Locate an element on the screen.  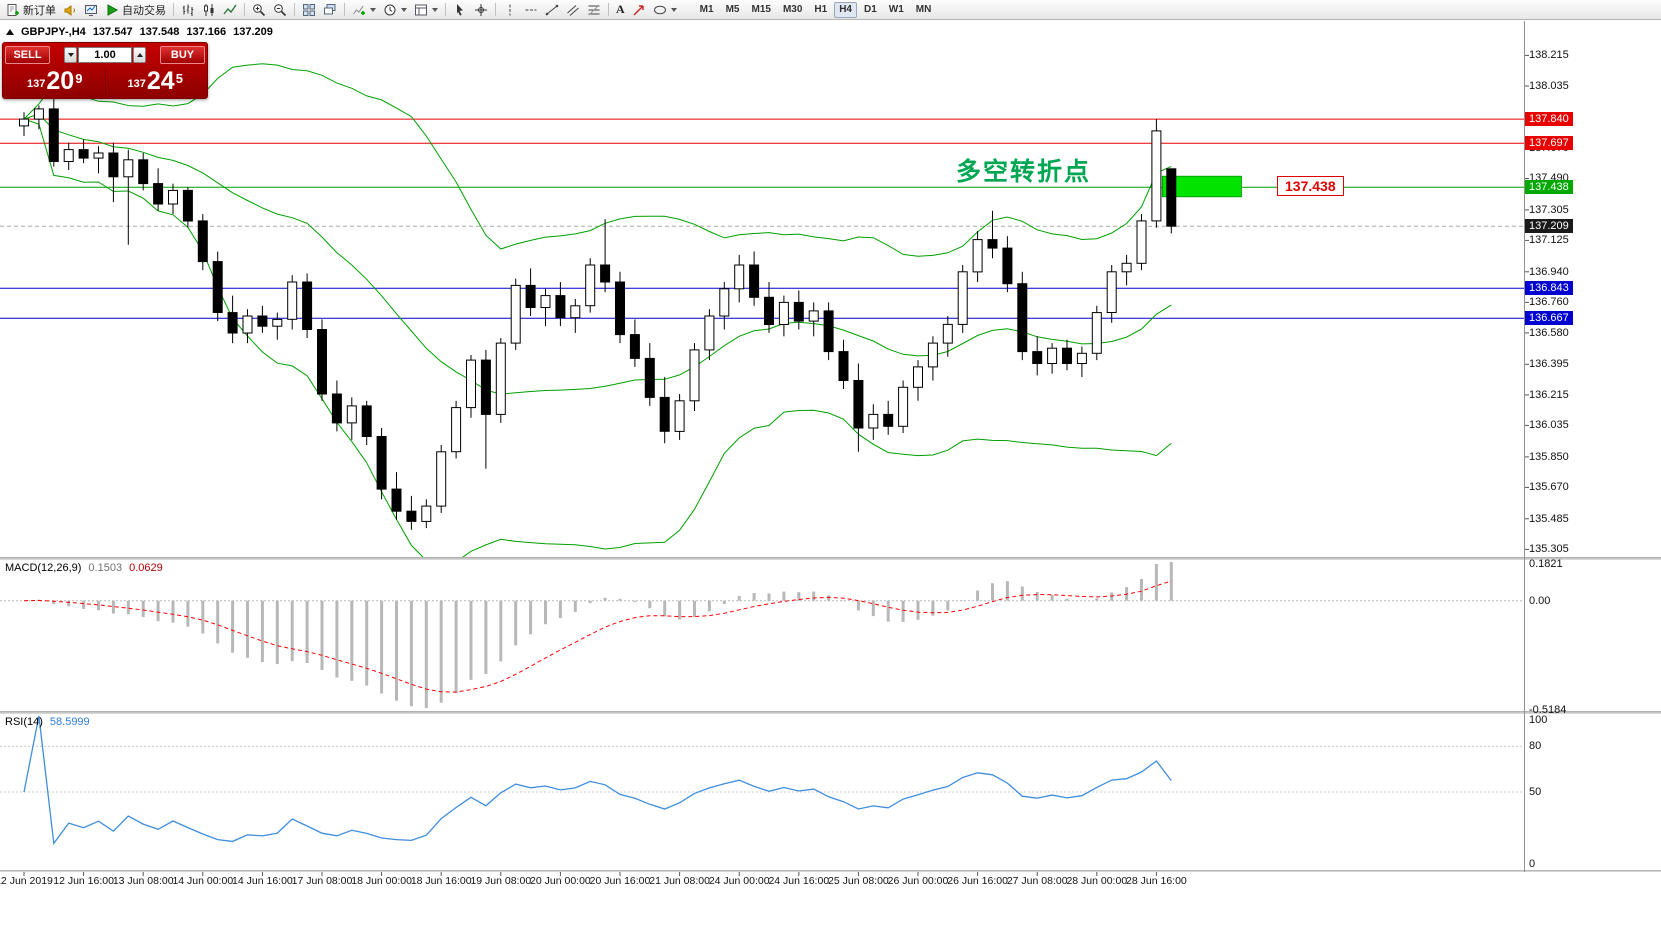
highlight-rectangle is located at coordinates (1201, 186).